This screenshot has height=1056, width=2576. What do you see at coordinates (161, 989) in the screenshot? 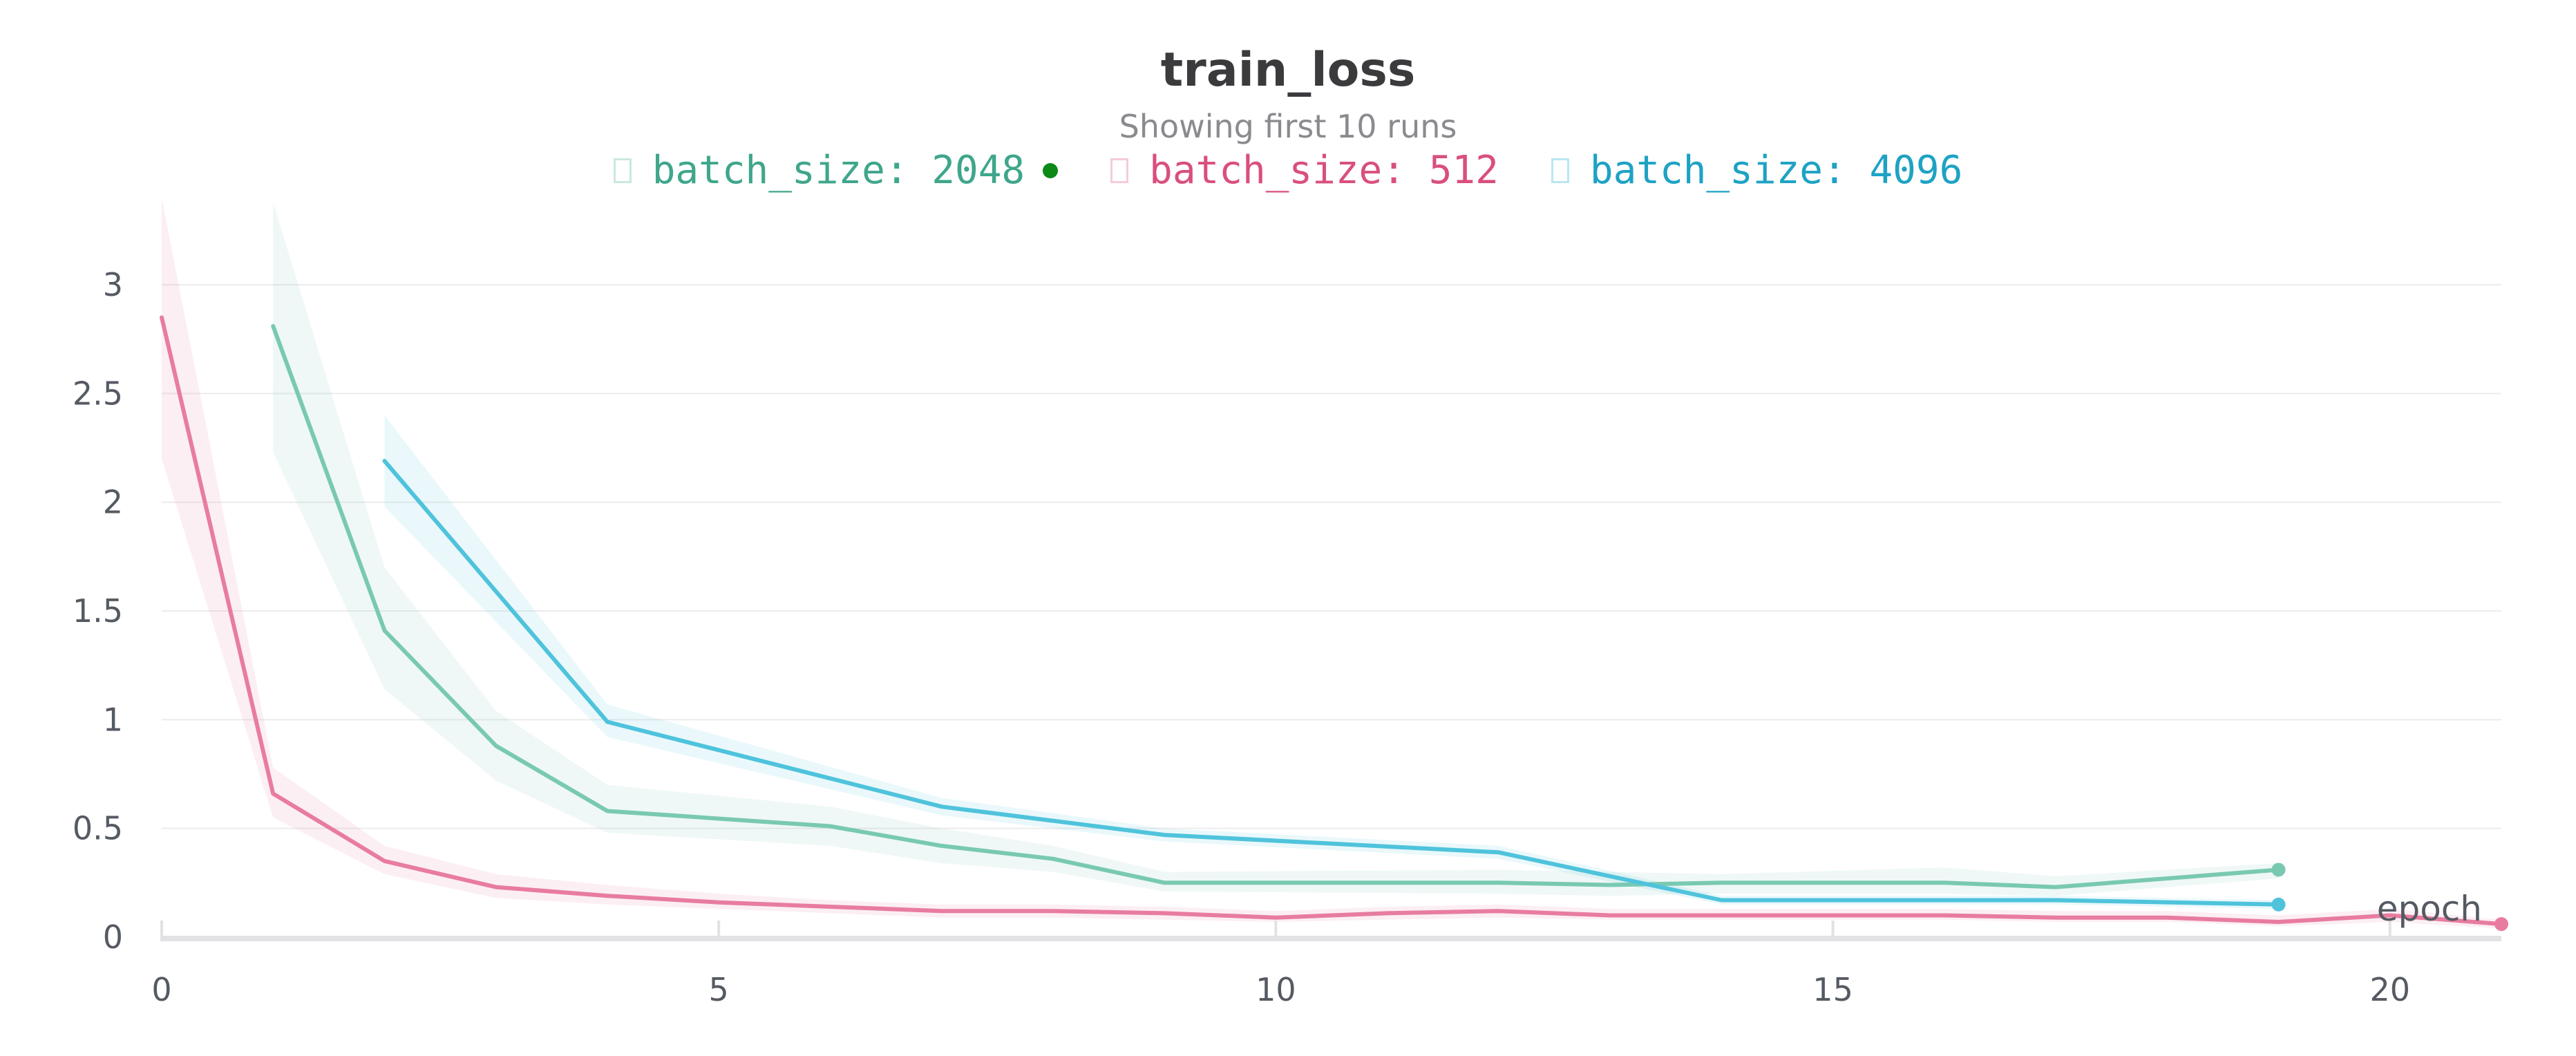
I see `x-tick-label: 0` at bounding box center [161, 989].